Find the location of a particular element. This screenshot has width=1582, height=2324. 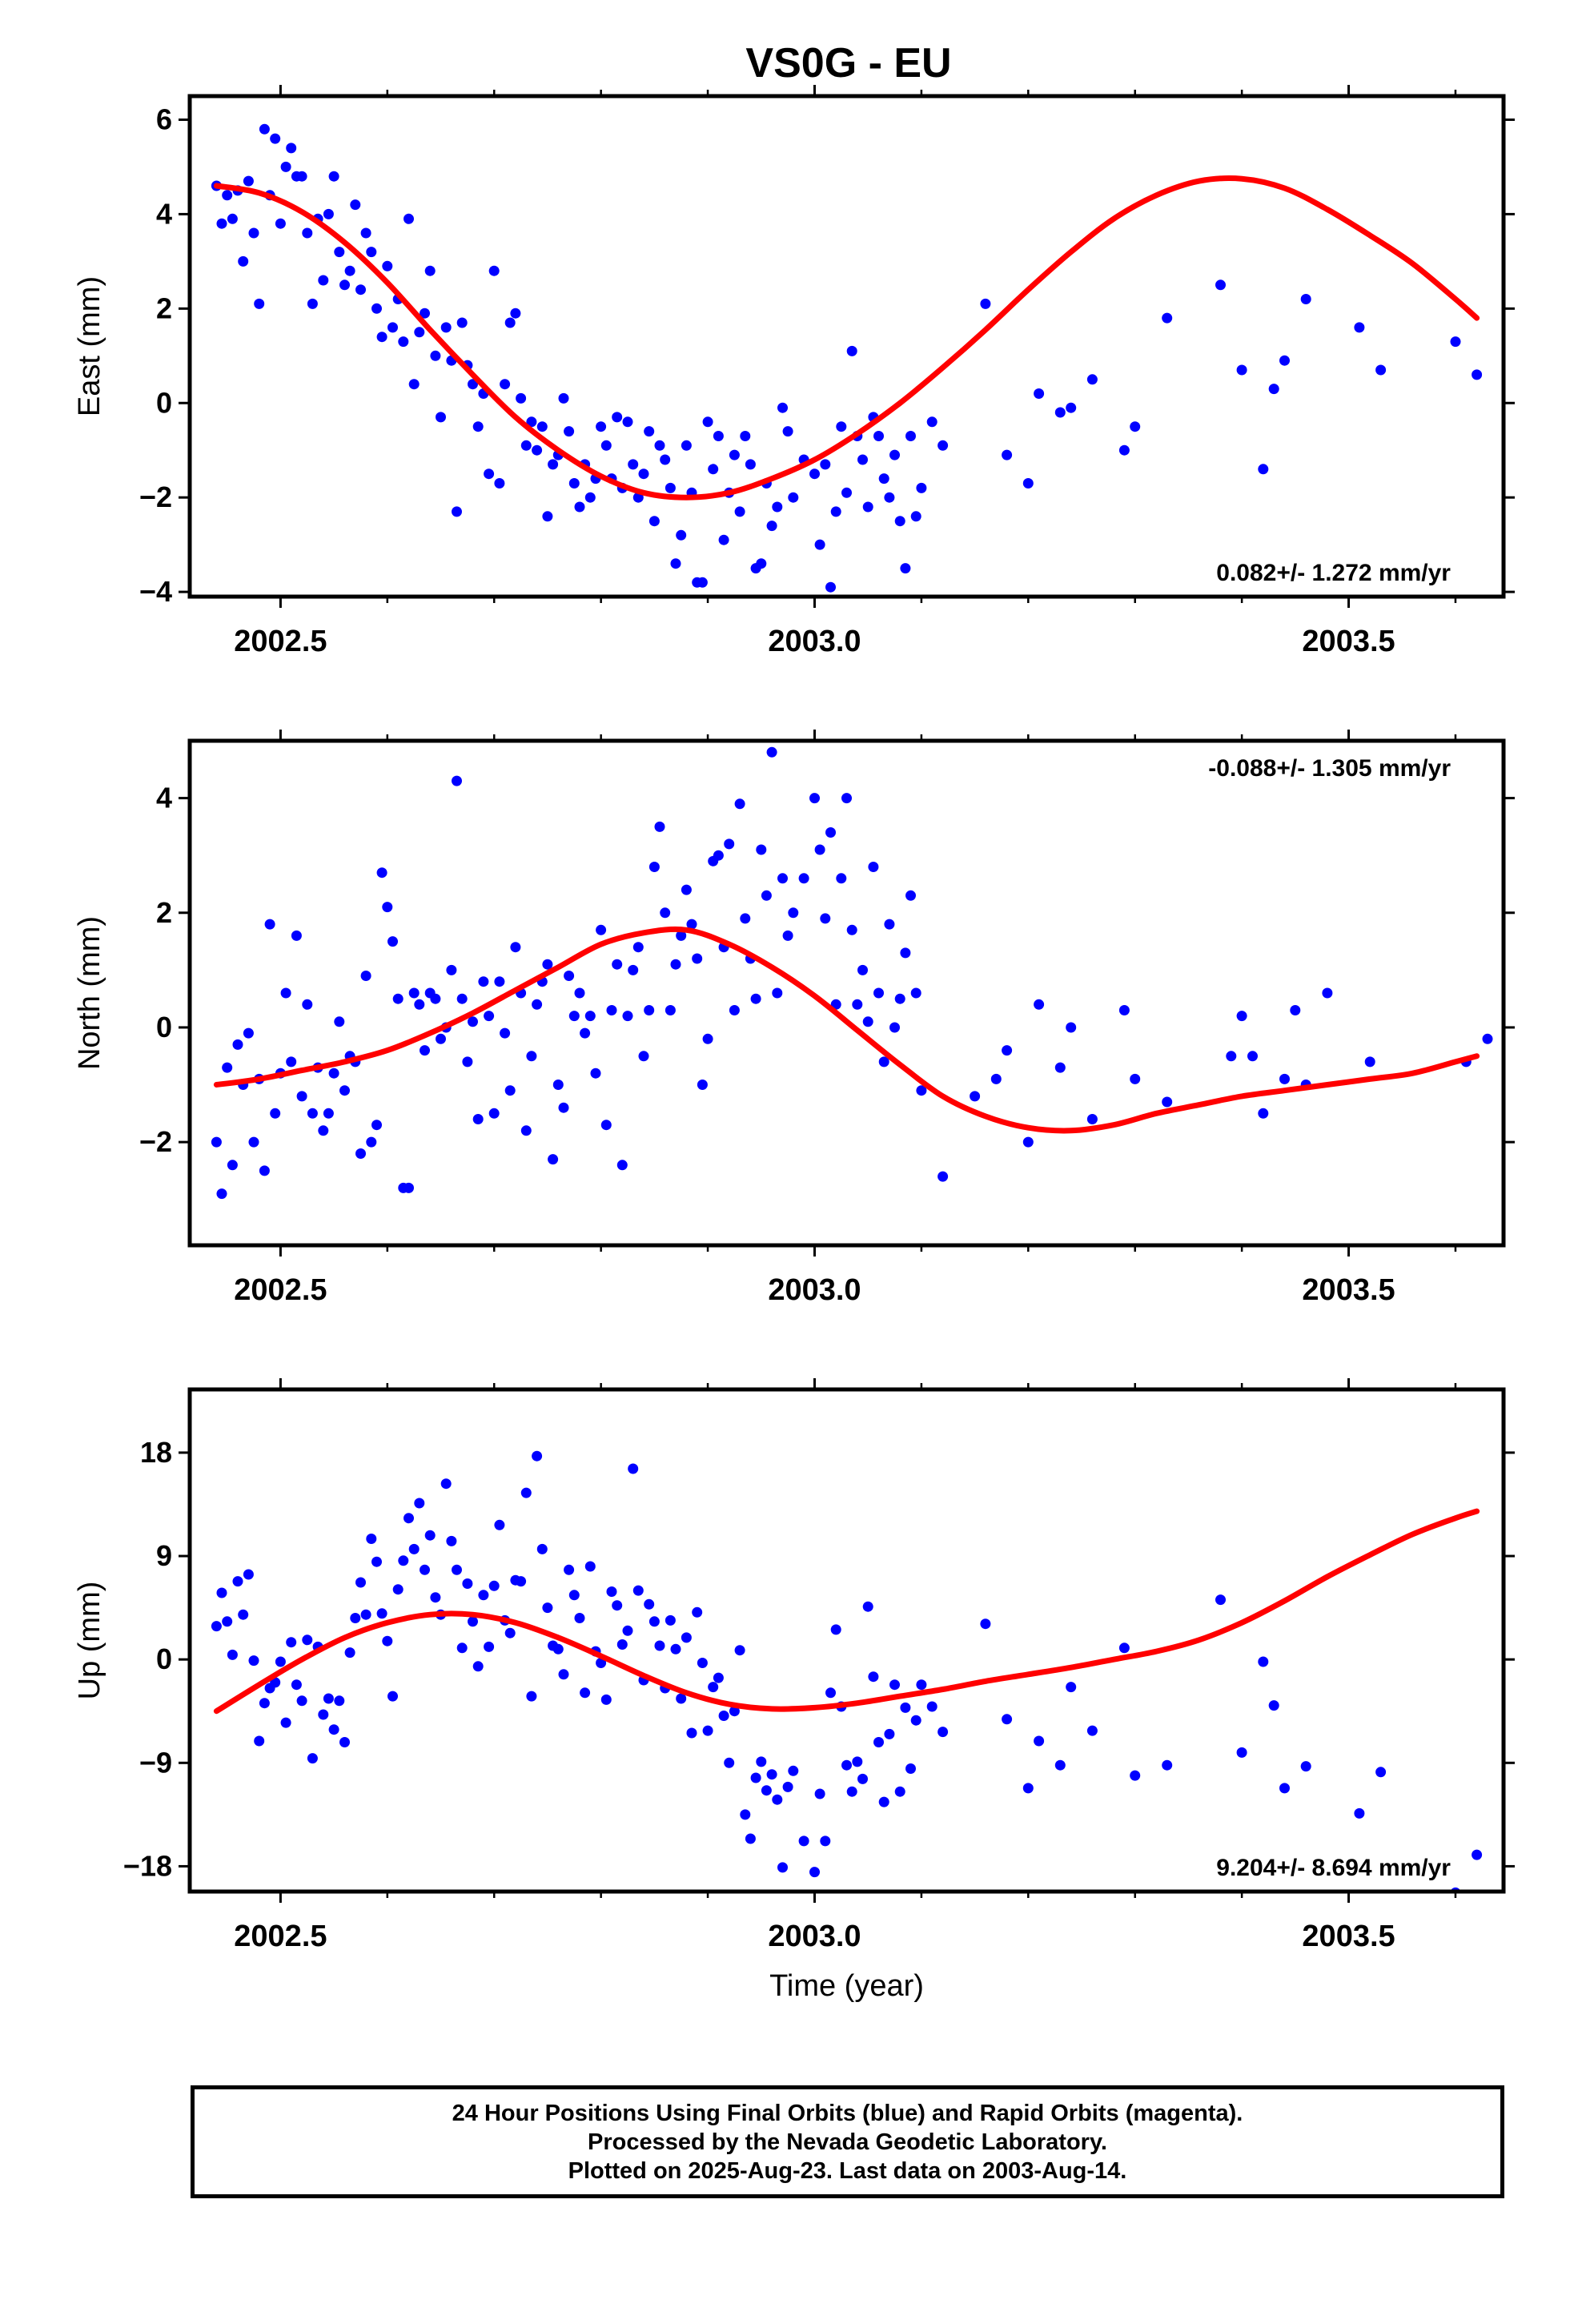

east-ytick-label: 0 is located at coordinates (164, 402).